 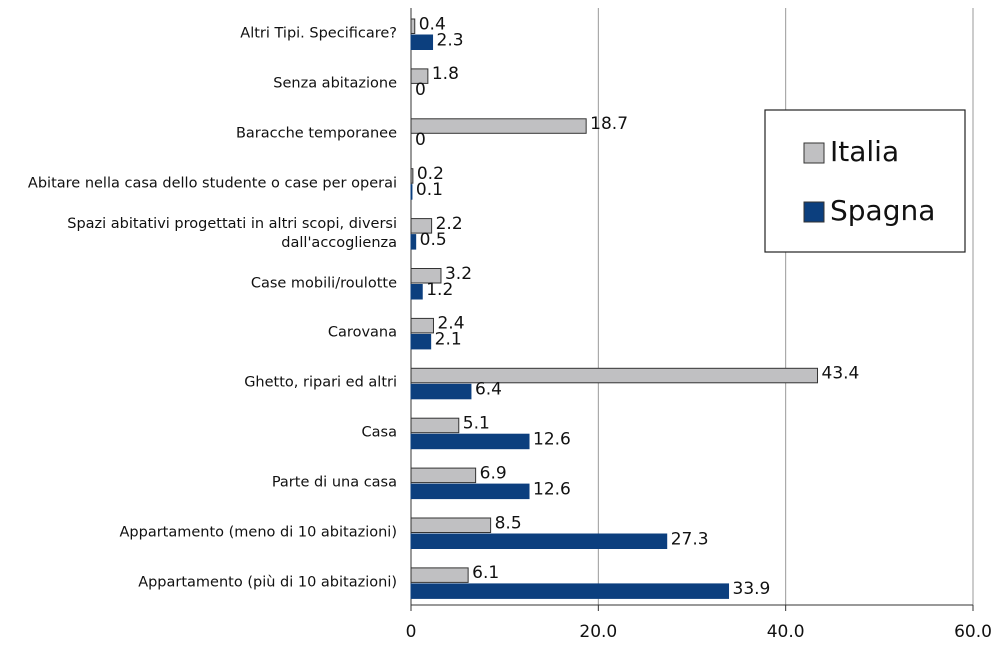 I want to click on data-label: 0.4, so click(x=432, y=24).